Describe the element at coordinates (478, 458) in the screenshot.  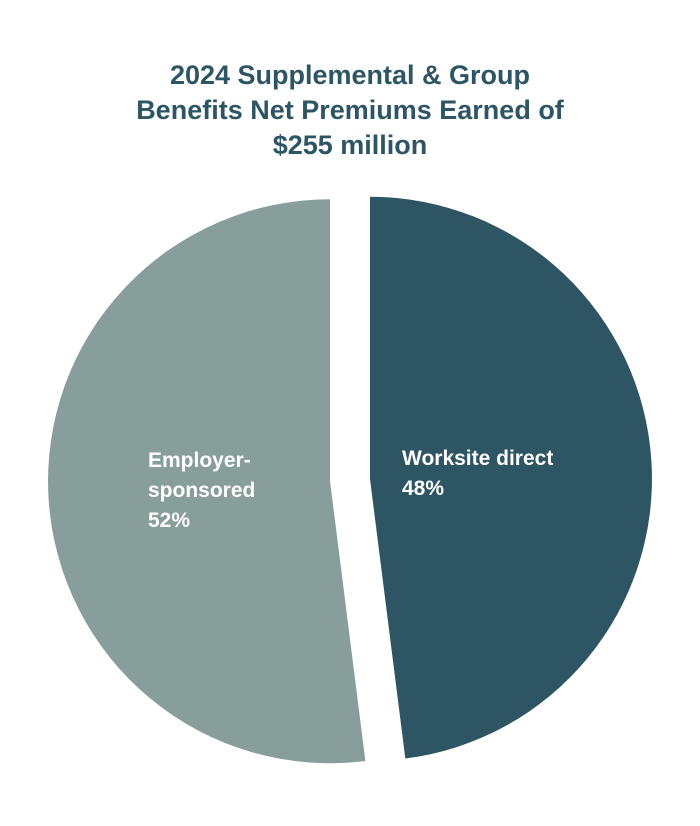
I see `slice-name-worksite-direct: Worksite direct` at that location.